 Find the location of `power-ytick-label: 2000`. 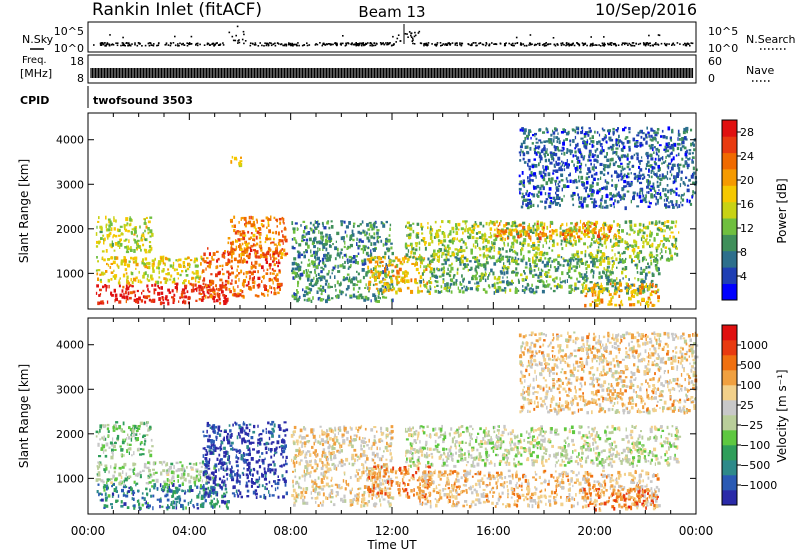

power-ytick-label: 2000 is located at coordinates (70, 229).